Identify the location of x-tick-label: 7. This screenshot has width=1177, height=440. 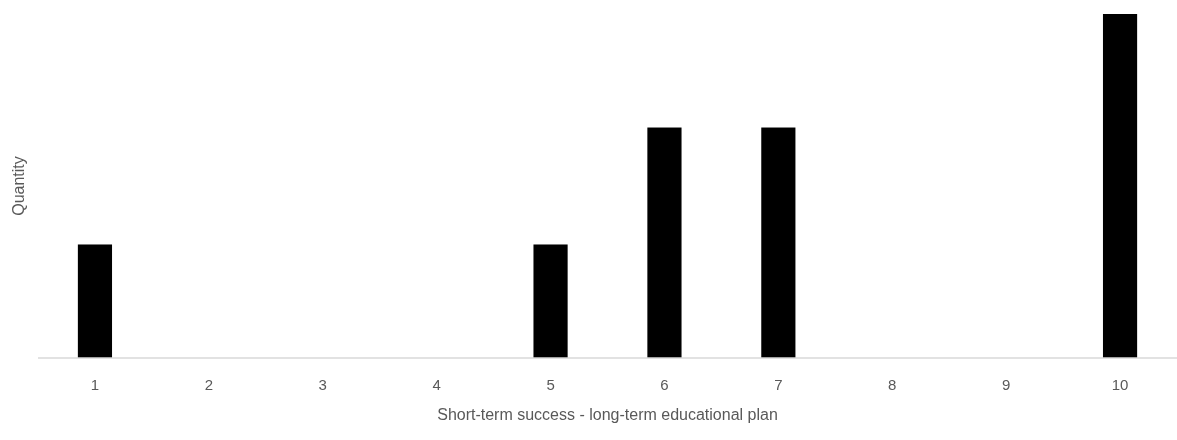
(778, 384).